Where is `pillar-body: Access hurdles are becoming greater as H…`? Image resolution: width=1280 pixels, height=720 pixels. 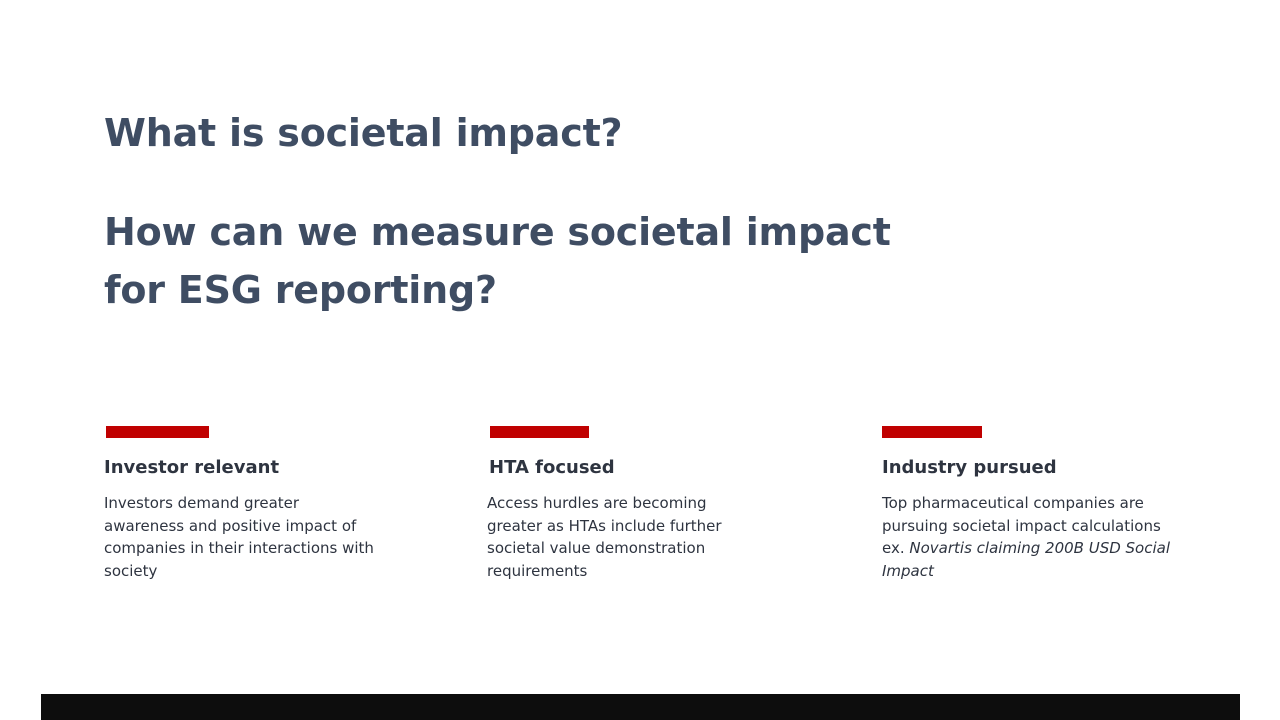 pillar-body: Access hurdles are becoming greater as H… is located at coordinates (604, 537).